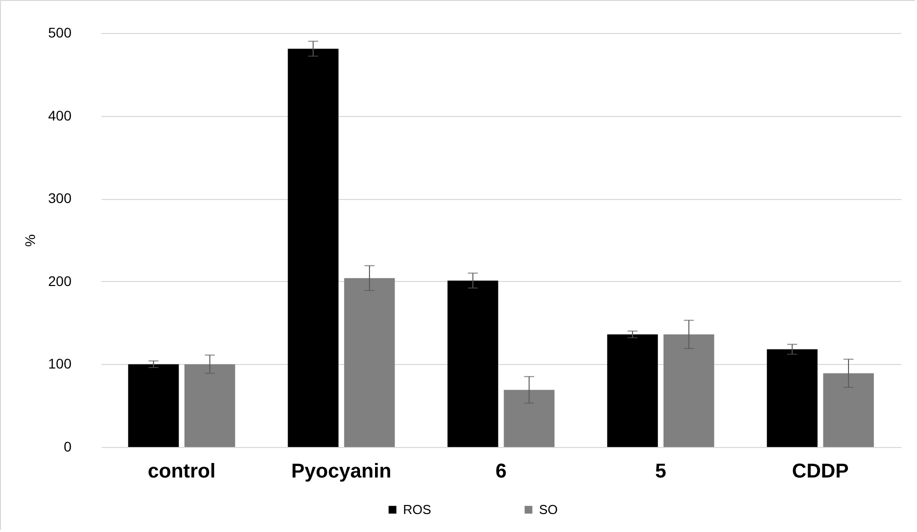  I want to click on legend-label: SO, so click(548, 509).